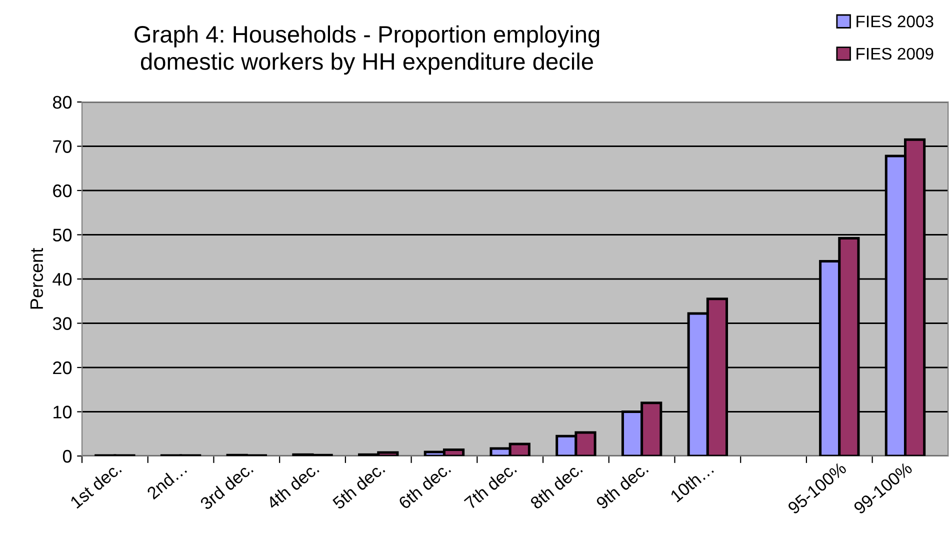 The width and height of the screenshot is (949, 543). I want to click on y-tick-label: 0, so click(67, 456).